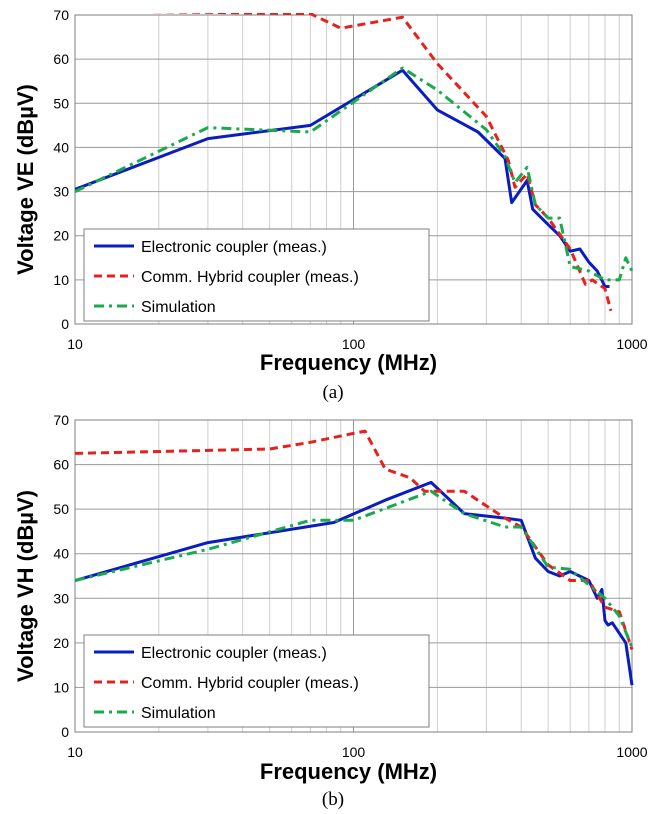 This screenshot has height=814, width=653. Describe the element at coordinates (25, 586) in the screenshot. I see `y-axis-label: Voltage VH (dBµV)` at that location.